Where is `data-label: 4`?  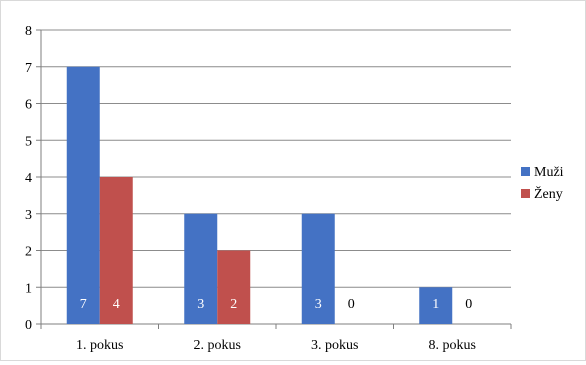 data-label: 4 is located at coordinates (116, 304).